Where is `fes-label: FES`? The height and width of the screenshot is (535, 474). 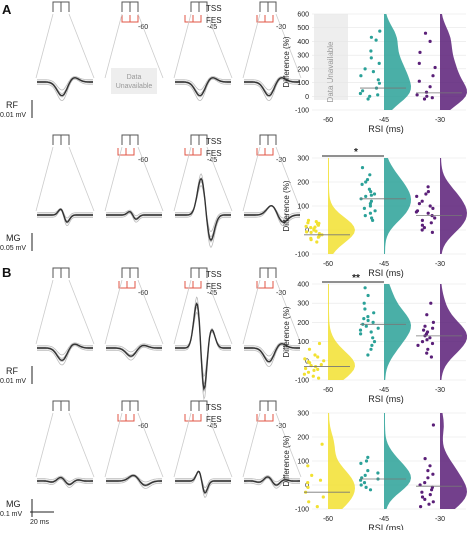 fes-label: FES is located at coordinates (214, 153).